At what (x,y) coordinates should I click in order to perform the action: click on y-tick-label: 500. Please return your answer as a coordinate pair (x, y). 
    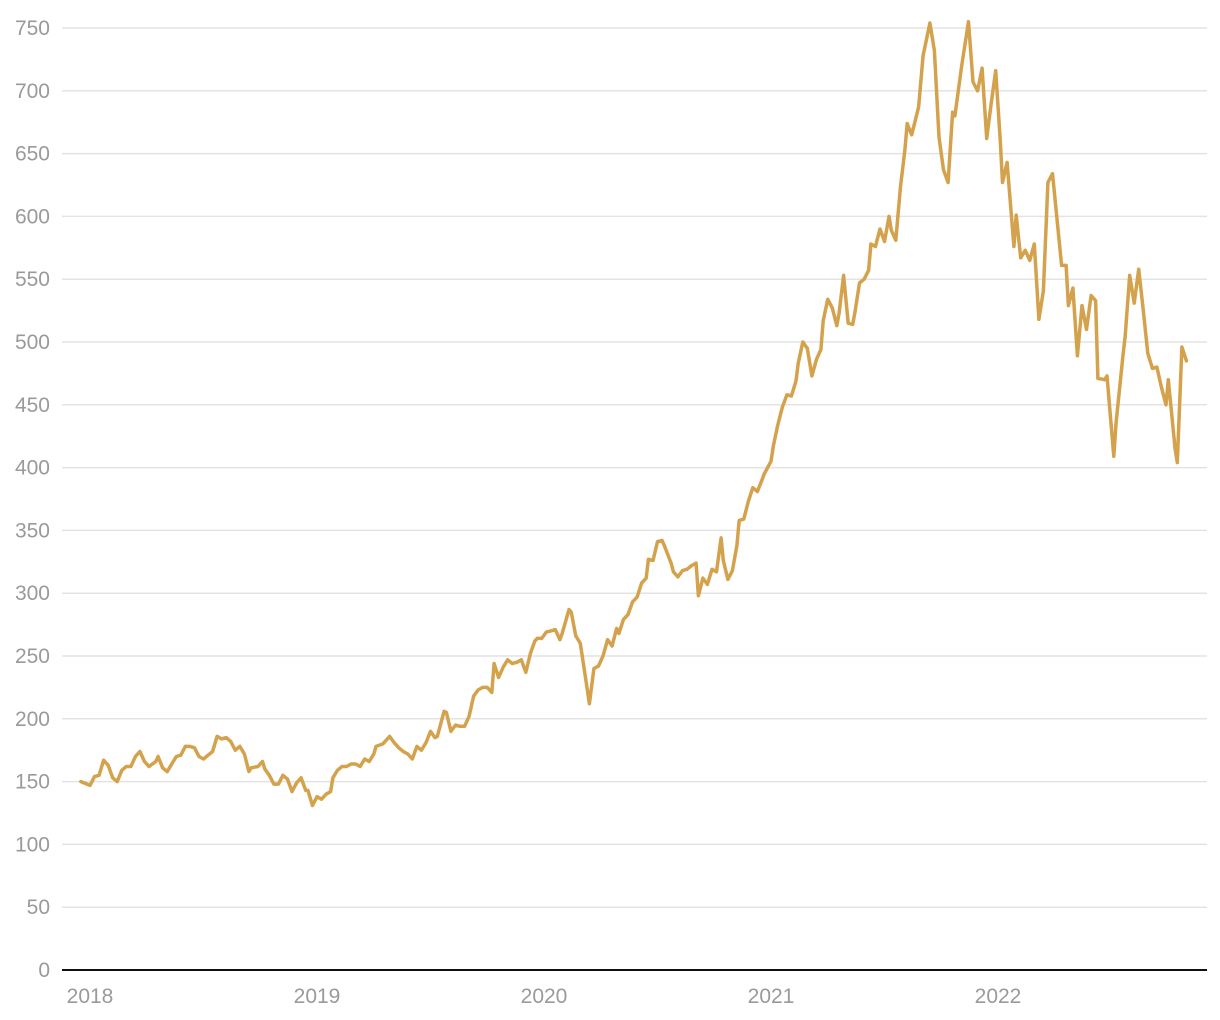
    Looking at the image, I should click on (32, 342).